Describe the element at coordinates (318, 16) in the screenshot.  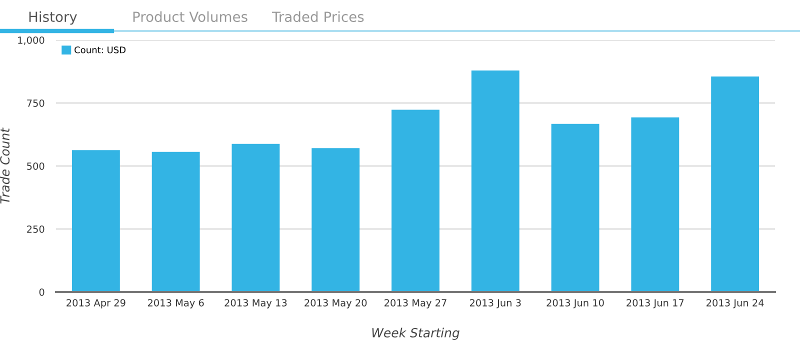
I see `text: Traded Prices` at that location.